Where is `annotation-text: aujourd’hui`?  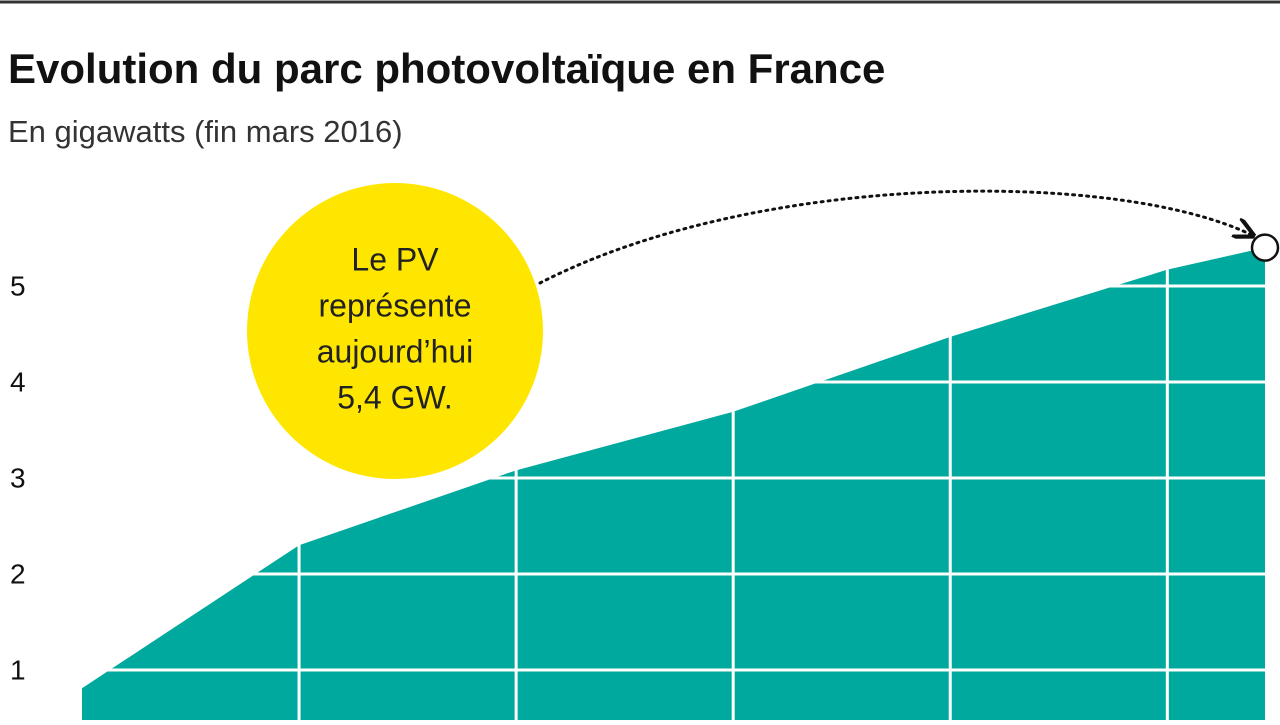
annotation-text: aujourd’hui is located at coordinates (395, 351).